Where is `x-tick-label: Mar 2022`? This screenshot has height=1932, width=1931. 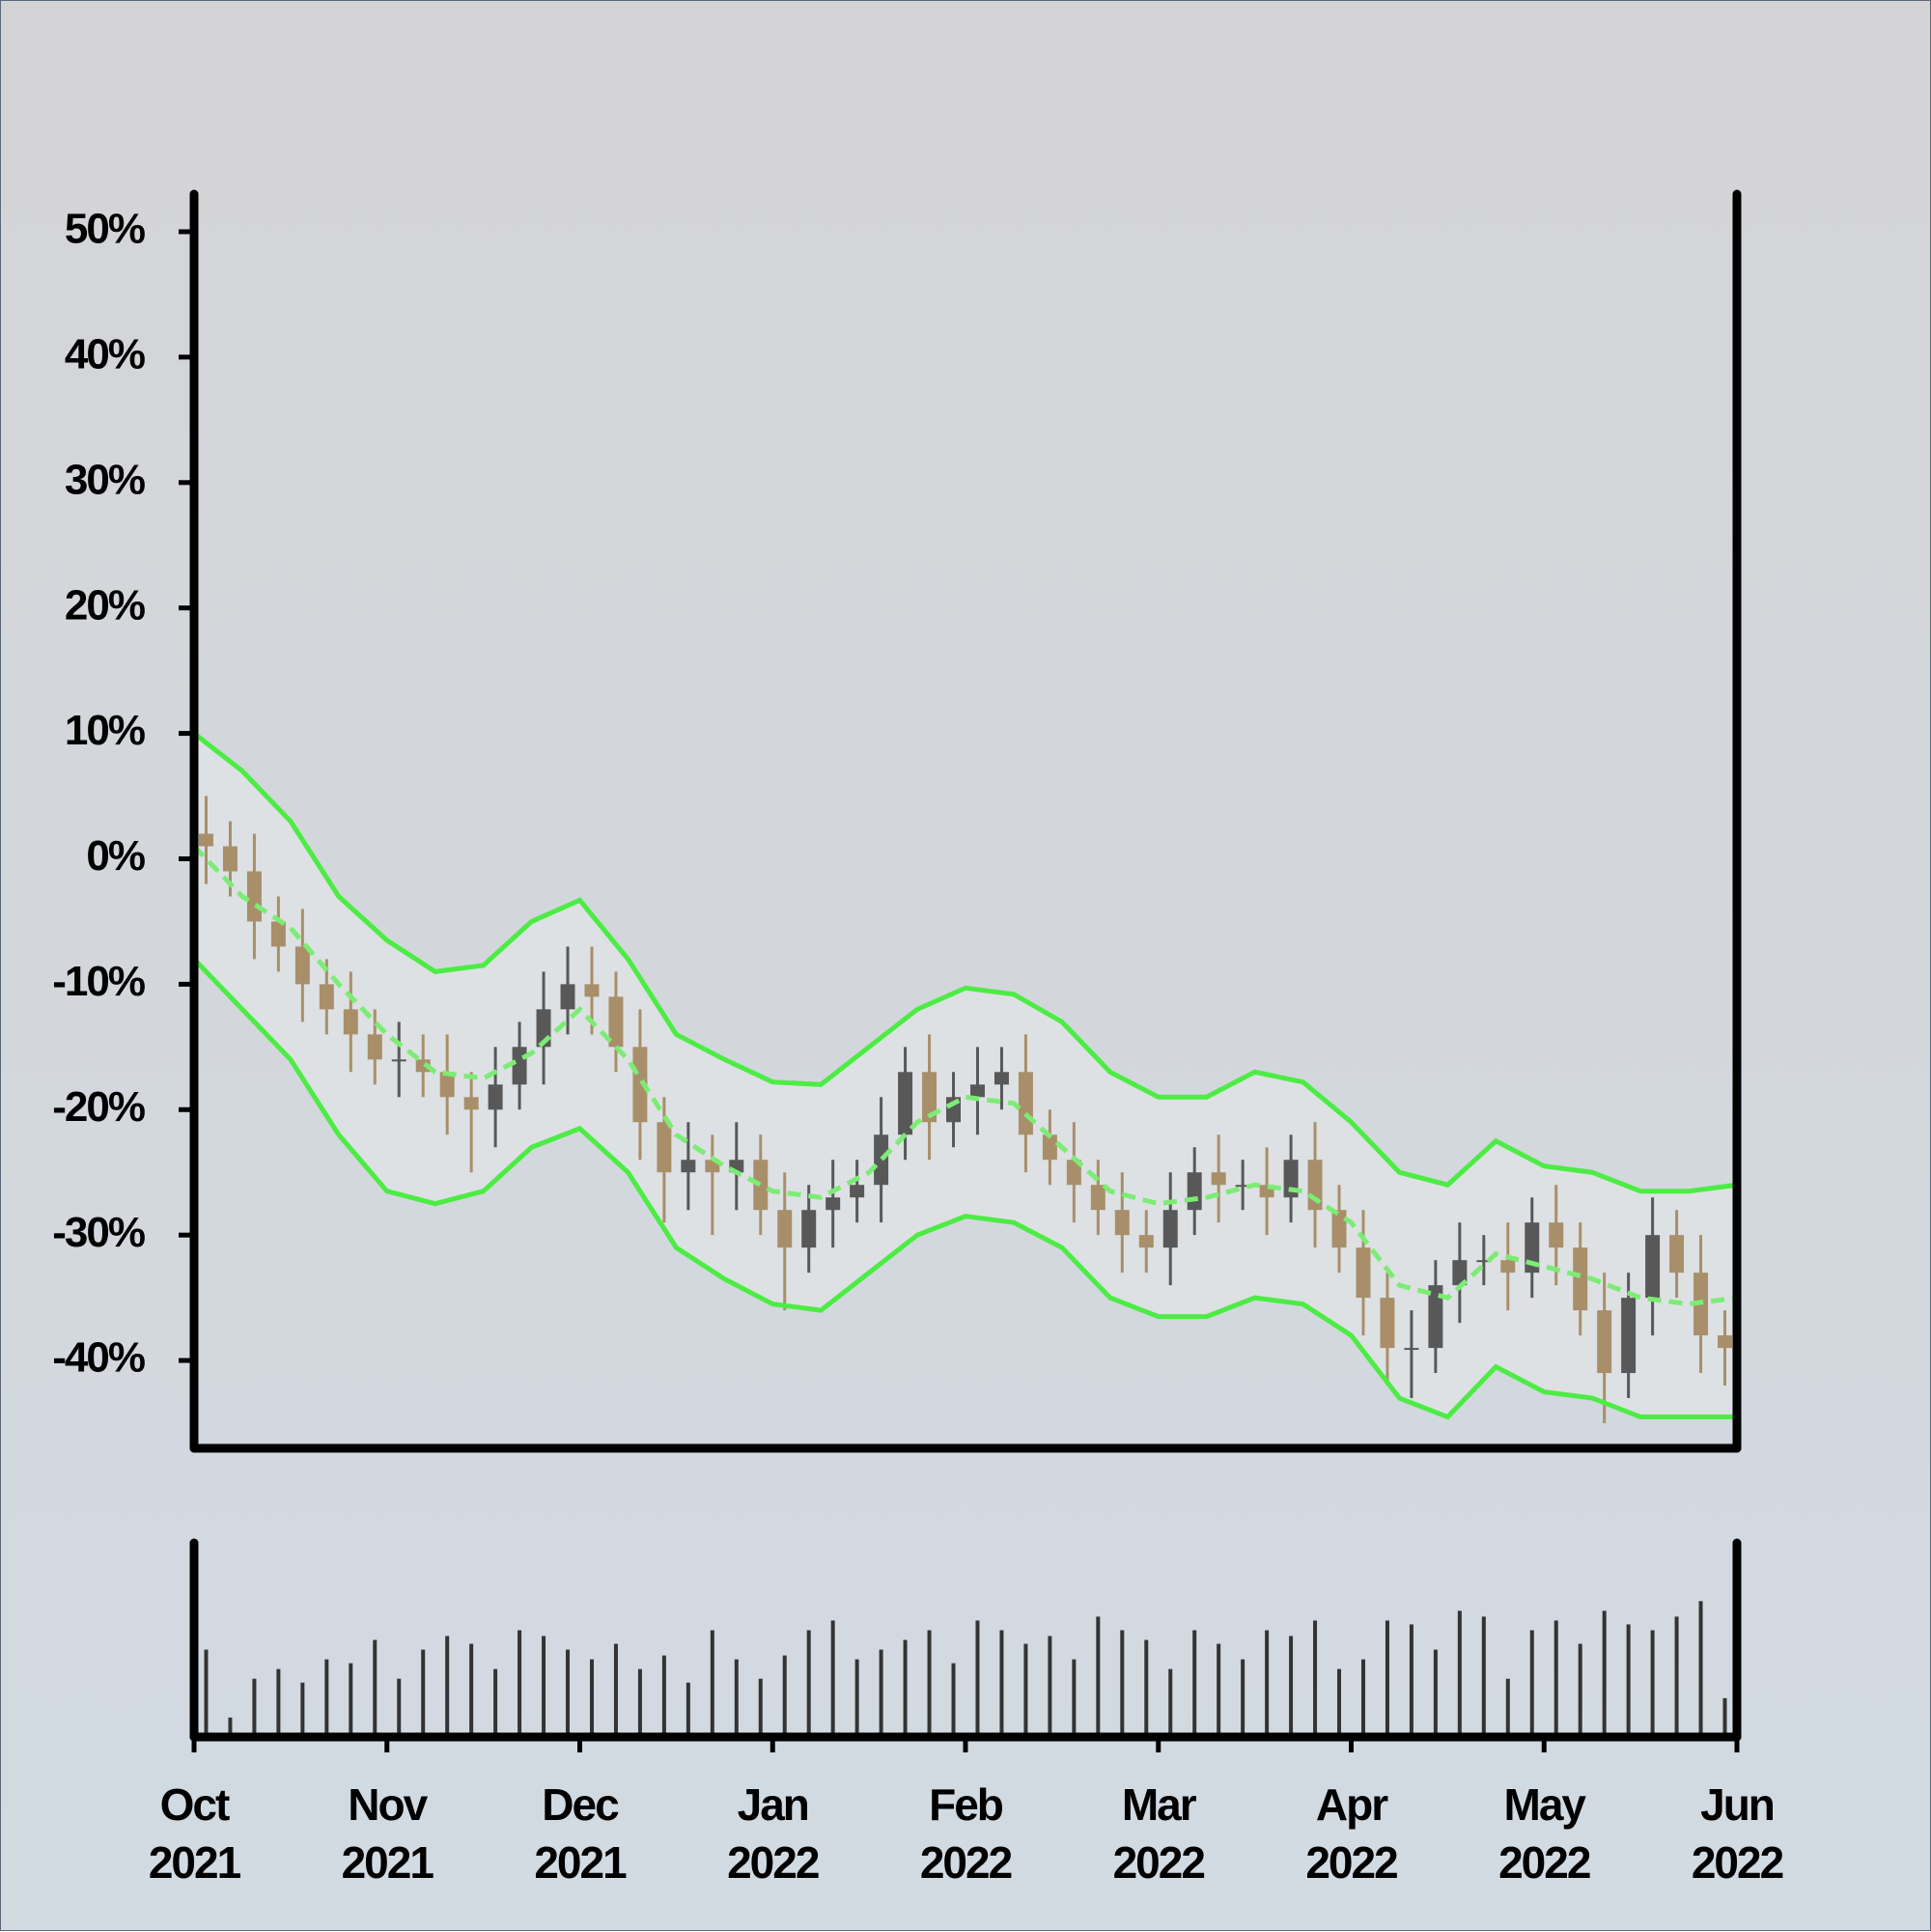 x-tick-label: Mar 2022 is located at coordinates (1159, 1834).